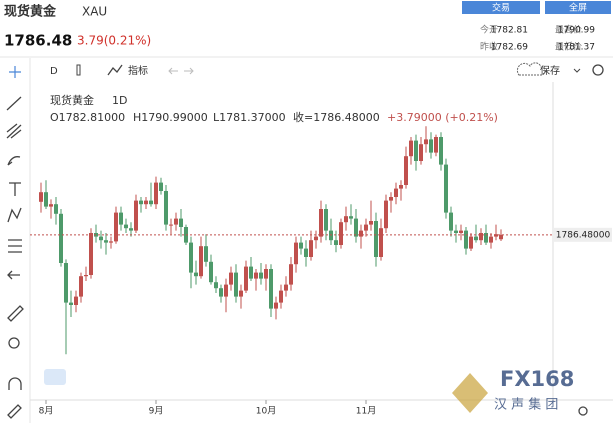 The image size is (613, 423). I want to click on candle-type-icon, so click(78, 70).